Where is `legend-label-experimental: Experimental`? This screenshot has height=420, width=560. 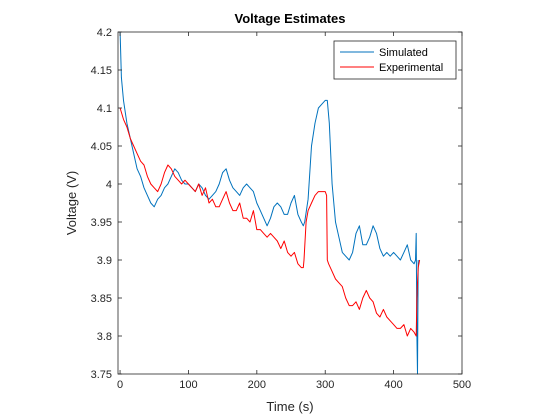
legend-label-experimental: Experimental is located at coordinates (411, 68).